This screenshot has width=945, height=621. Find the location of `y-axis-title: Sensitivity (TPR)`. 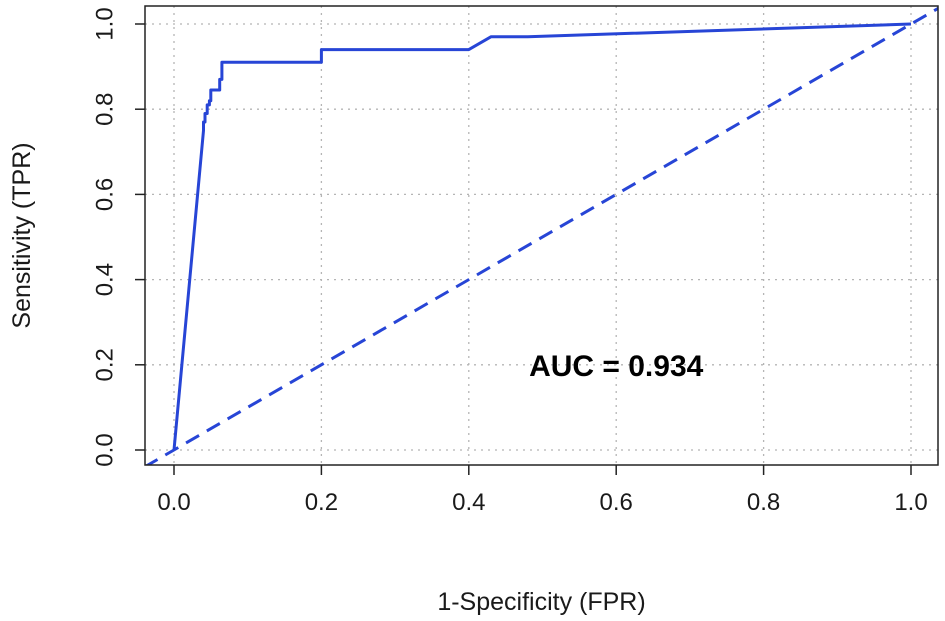

y-axis-title: Sensitivity (TPR) is located at coordinates (22, 235).